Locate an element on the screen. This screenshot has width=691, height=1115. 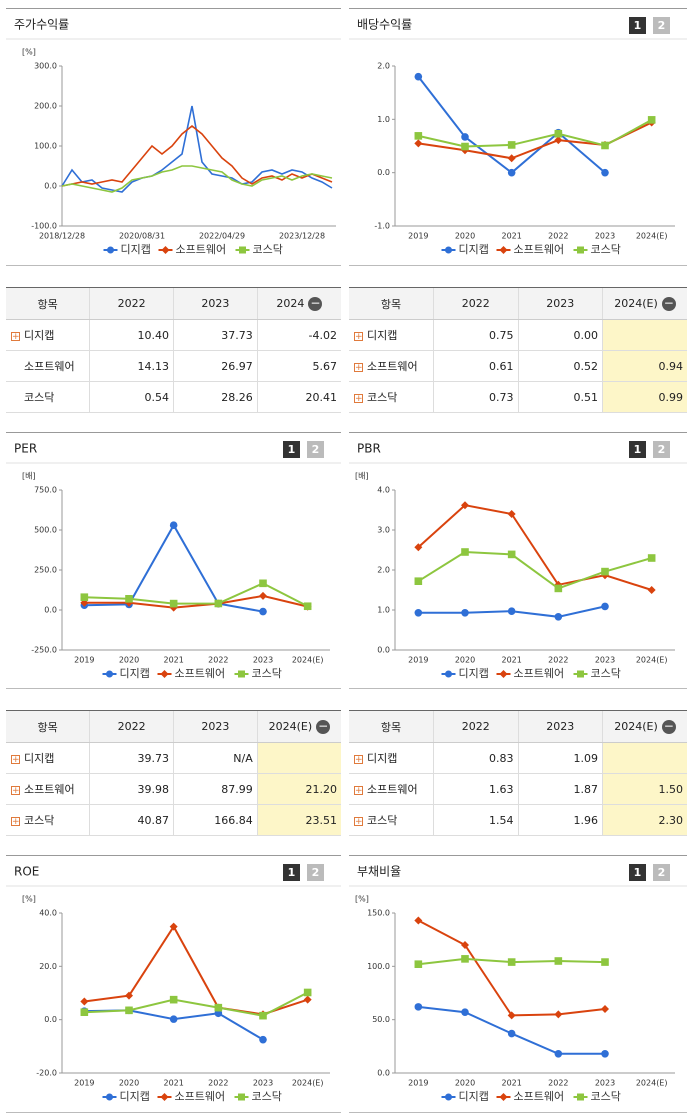
row-label-cell: 코스닥 is located at coordinates (48, 397).